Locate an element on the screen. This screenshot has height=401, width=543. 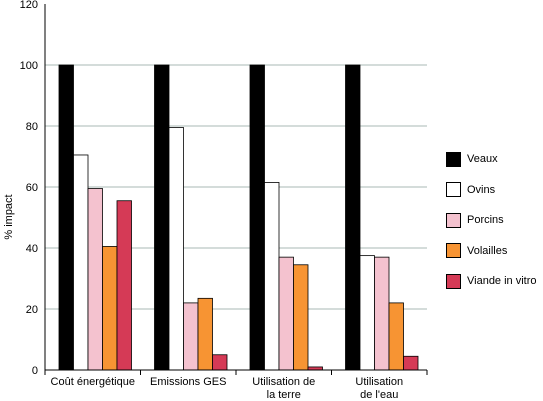
legend-label: Veaux is located at coordinates (482, 159).